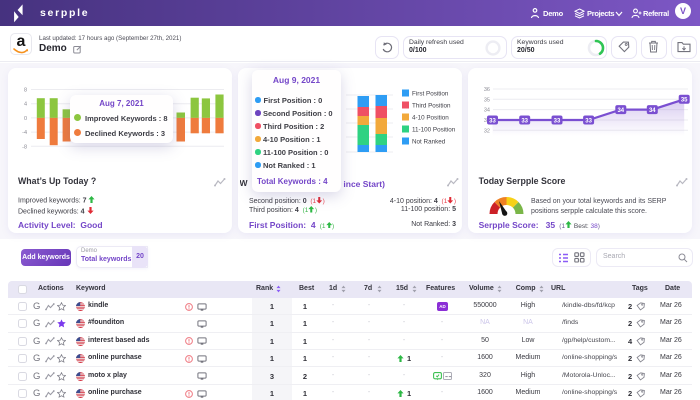 The image size is (700, 400). Describe the element at coordinates (25, 105) in the screenshot. I see `svg-text: 4` at that location.